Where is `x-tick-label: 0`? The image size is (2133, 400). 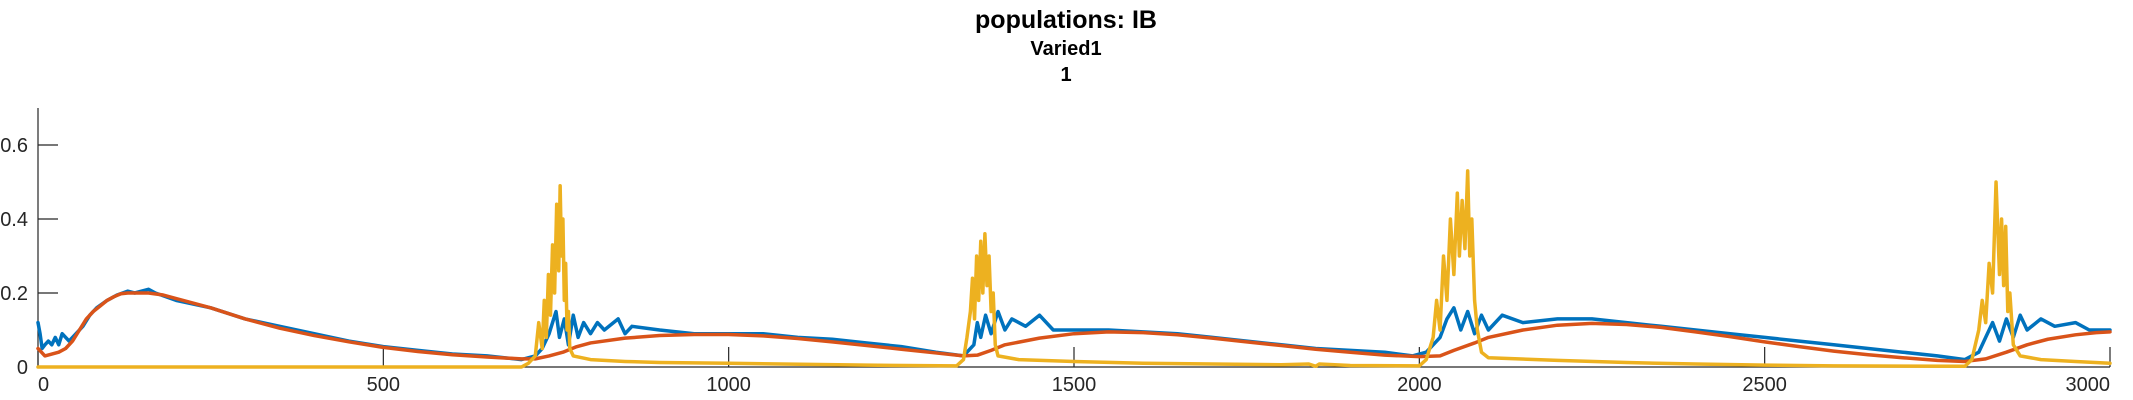 x-tick-label: 0 is located at coordinates (43, 385).